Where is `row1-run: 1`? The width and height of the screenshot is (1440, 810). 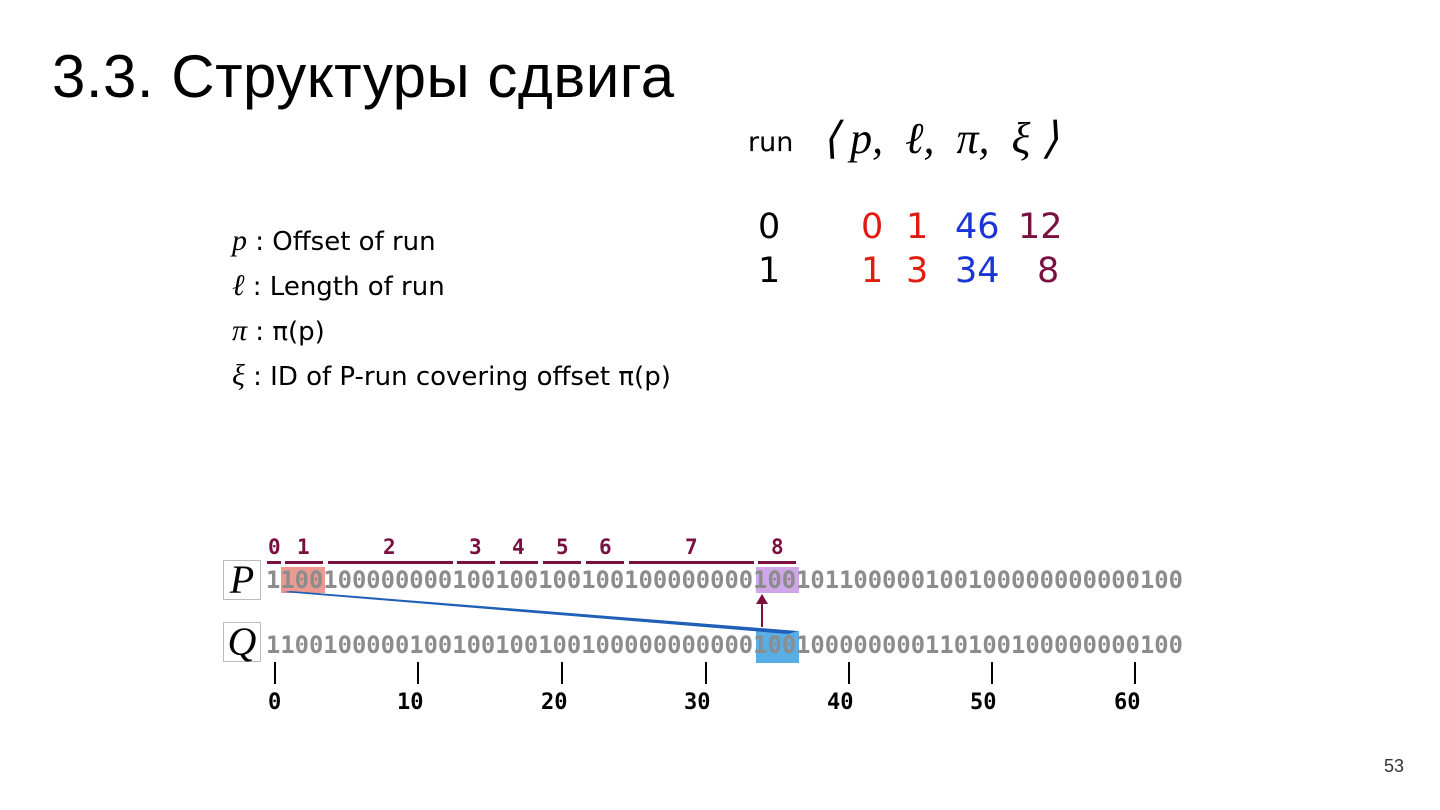
row1-run: 1 is located at coordinates (769, 271).